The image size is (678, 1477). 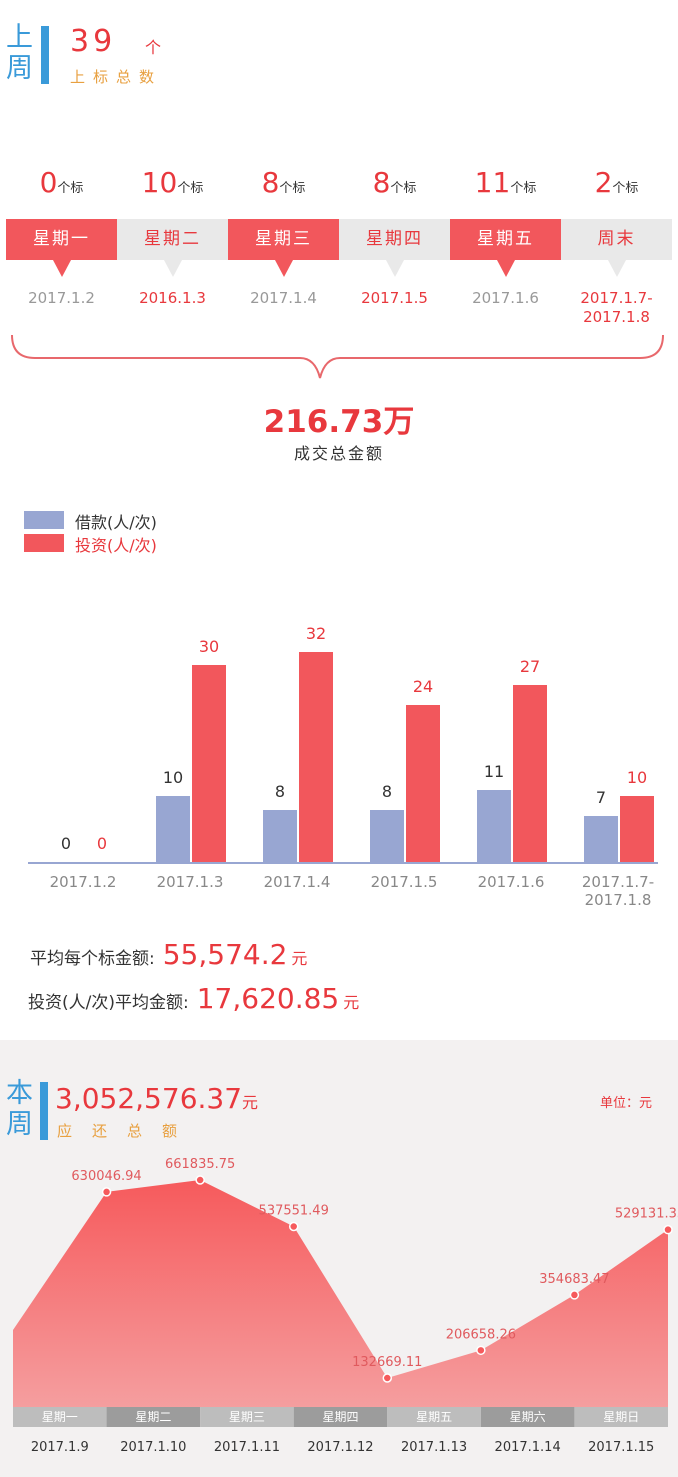 I want to click on average-value: 17,620.85, so click(x=268, y=998).